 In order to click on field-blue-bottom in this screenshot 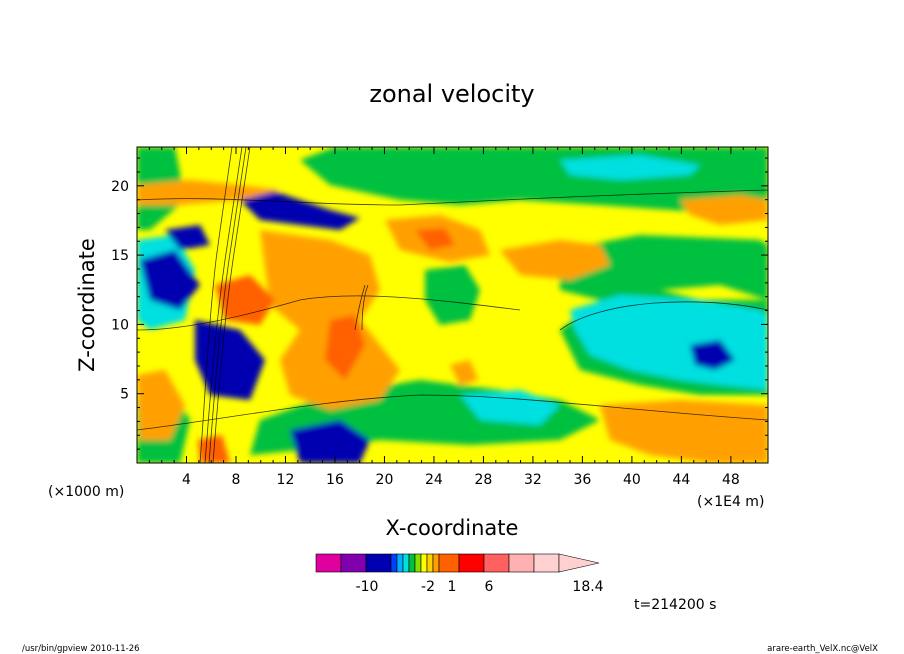, I will do `click(330, 441)`.